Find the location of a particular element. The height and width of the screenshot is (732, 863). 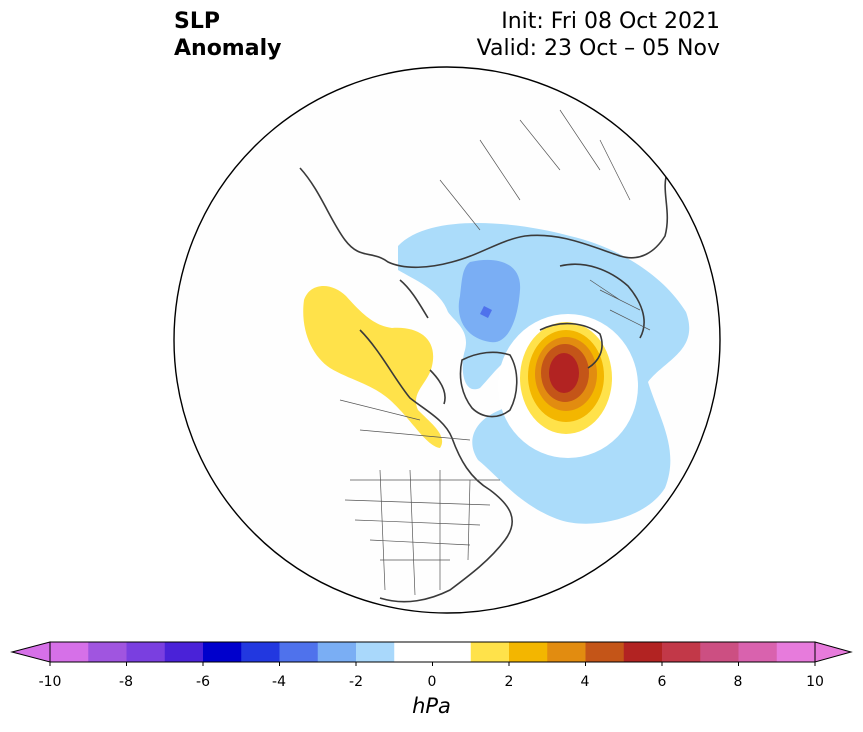

tick-label: 8 is located at coordinates (738, 682).